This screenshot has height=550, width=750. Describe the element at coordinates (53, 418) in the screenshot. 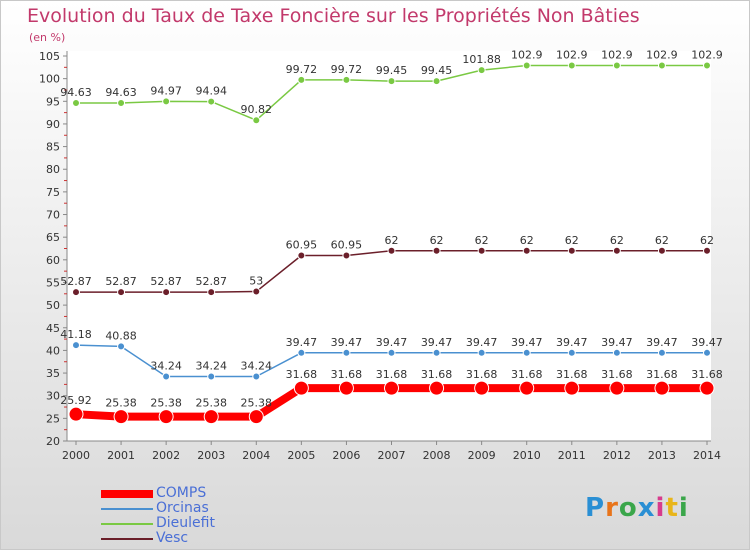

I see `y-tick-label: 25` at that location.